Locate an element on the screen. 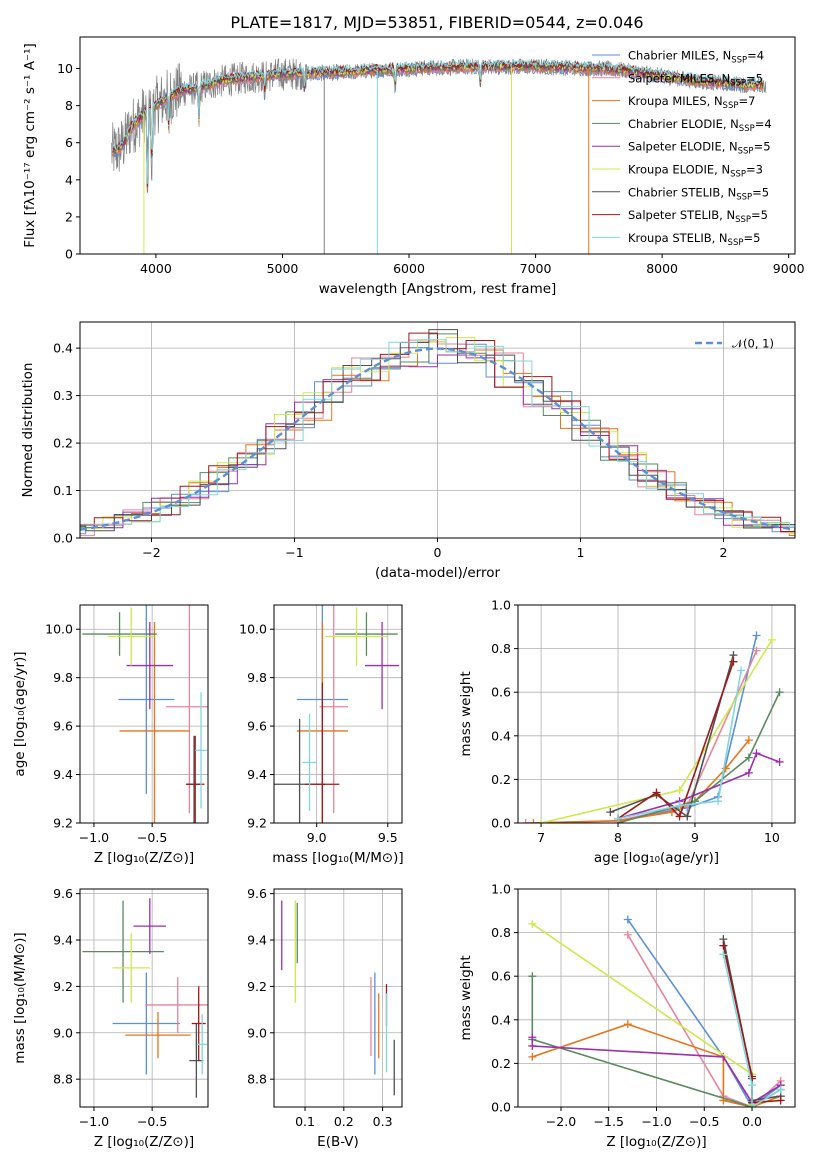  y-axis-label: Normed distribution is located at coordinates (28, 430).